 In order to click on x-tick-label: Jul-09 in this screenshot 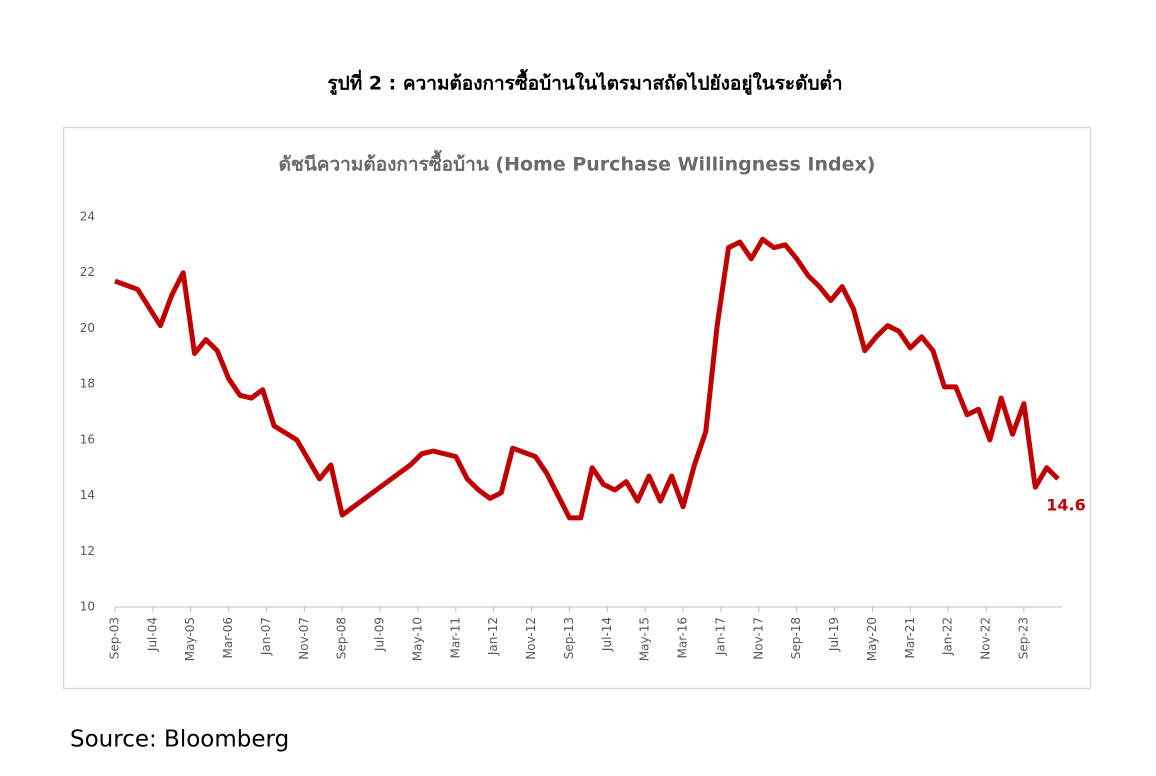, I will do `click(380, 634)`.